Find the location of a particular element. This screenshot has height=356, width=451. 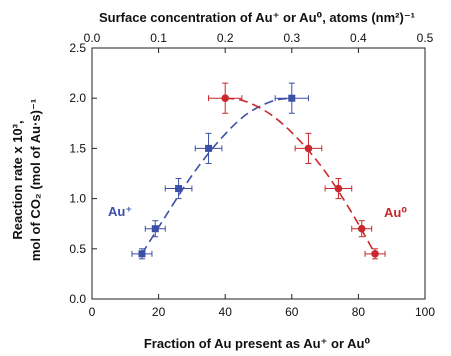

x-tick-label: 100 is located at coordinates (425, 312).